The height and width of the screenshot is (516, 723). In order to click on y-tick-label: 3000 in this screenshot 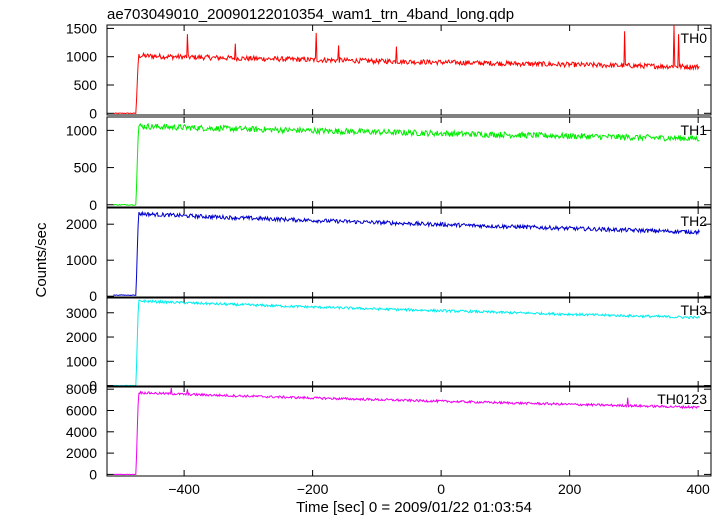, I will do `click(81, 313)`.